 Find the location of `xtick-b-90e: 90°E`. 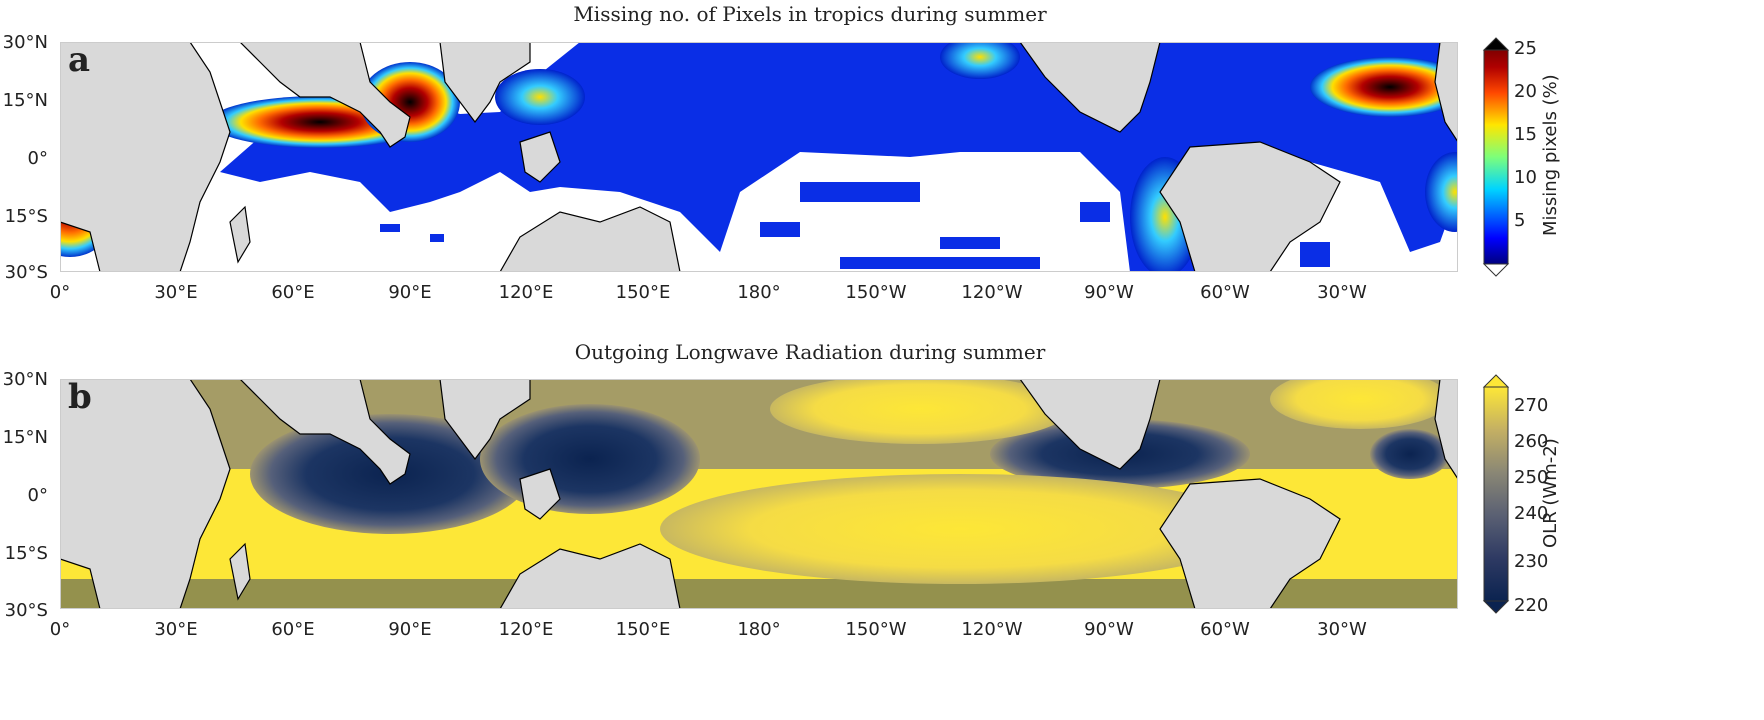

xtick-b-90e: 90°E is located at coordinates (410, 629).